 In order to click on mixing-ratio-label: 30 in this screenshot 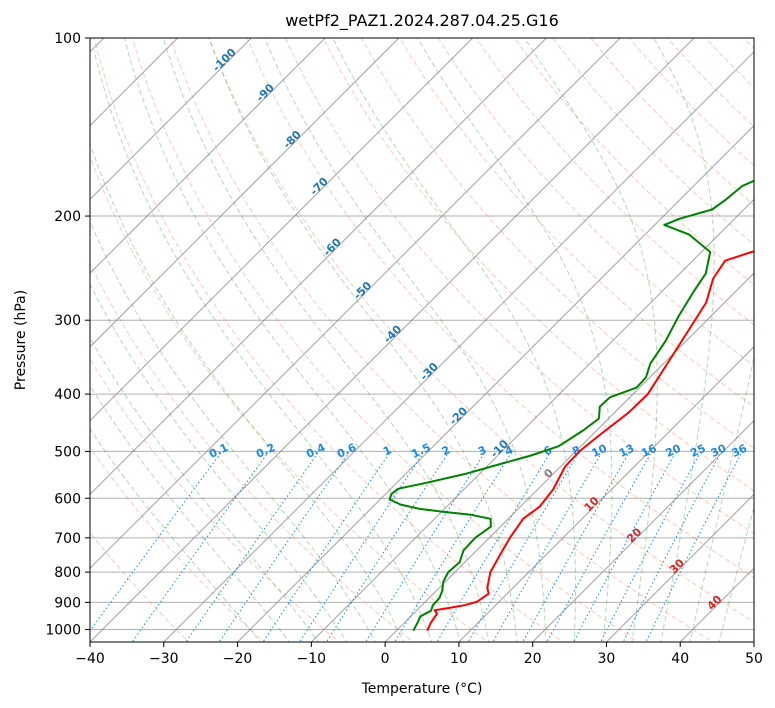, I will do `click(719, 451)`.